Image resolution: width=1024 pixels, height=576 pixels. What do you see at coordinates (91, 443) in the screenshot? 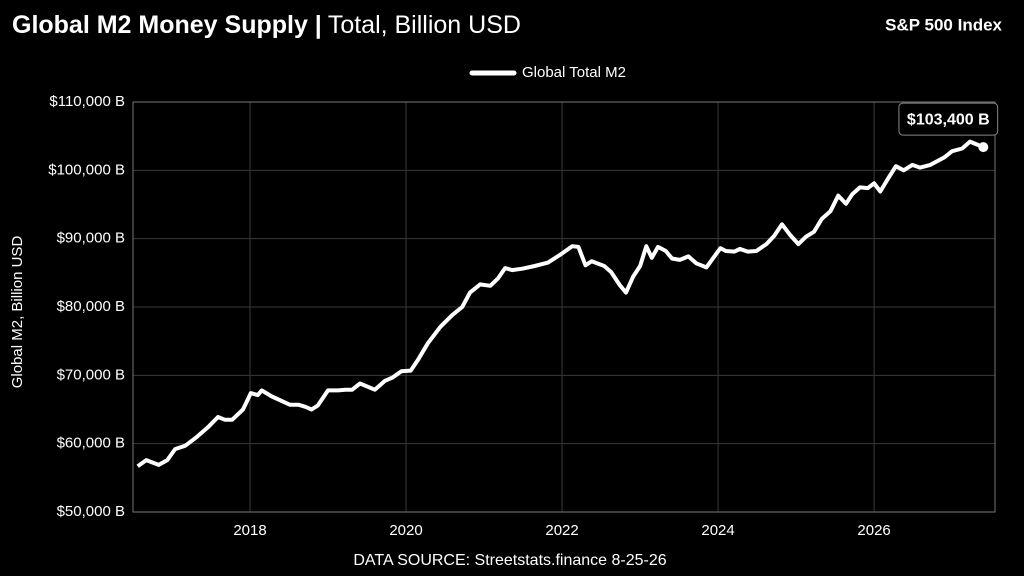
I see `y-tick-label: $60,000 B` at bounding box center [91, 443].